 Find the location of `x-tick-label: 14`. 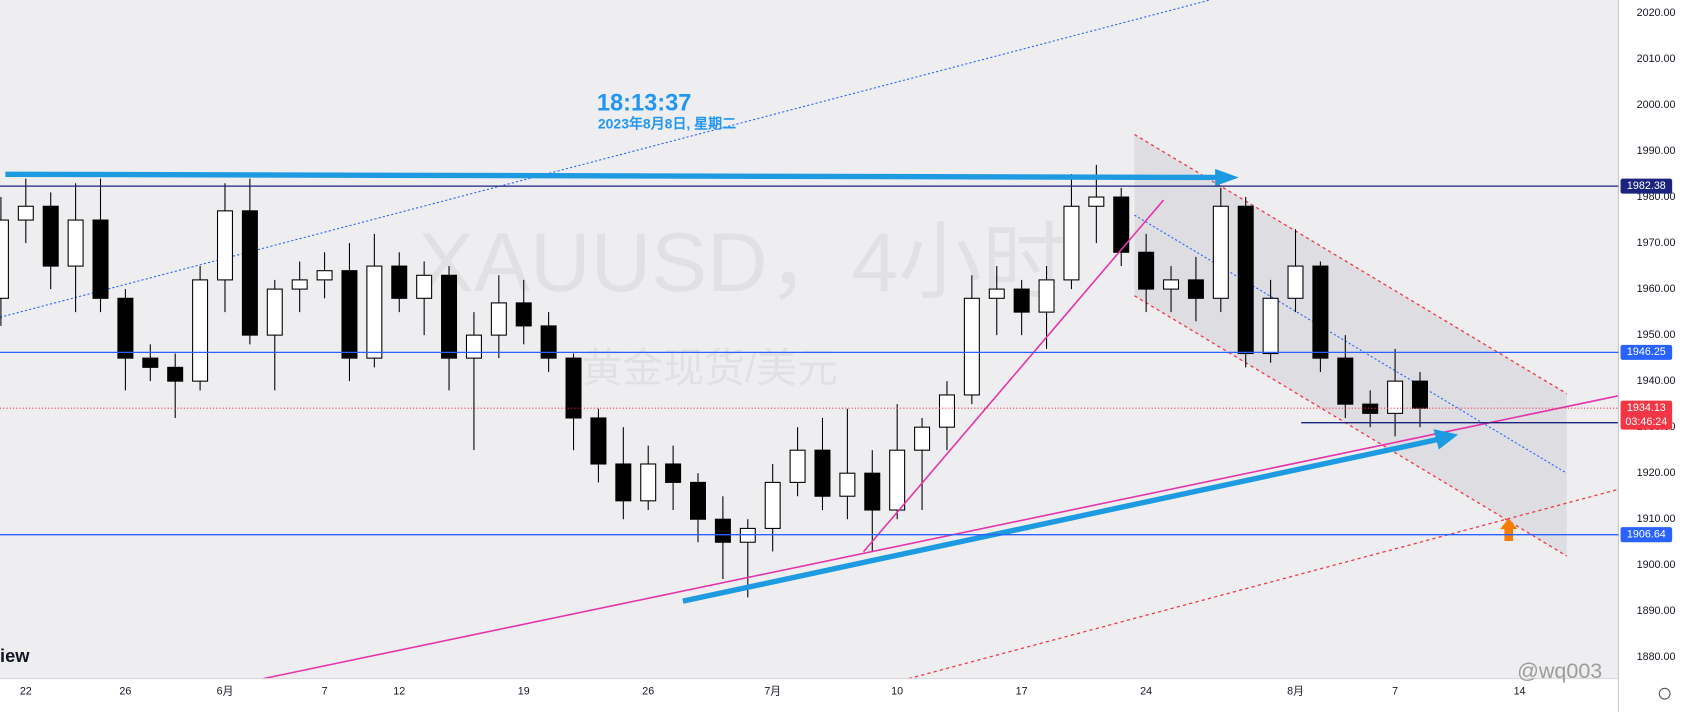

x-tick-label: 14 is located at coordinates (1520, 691).